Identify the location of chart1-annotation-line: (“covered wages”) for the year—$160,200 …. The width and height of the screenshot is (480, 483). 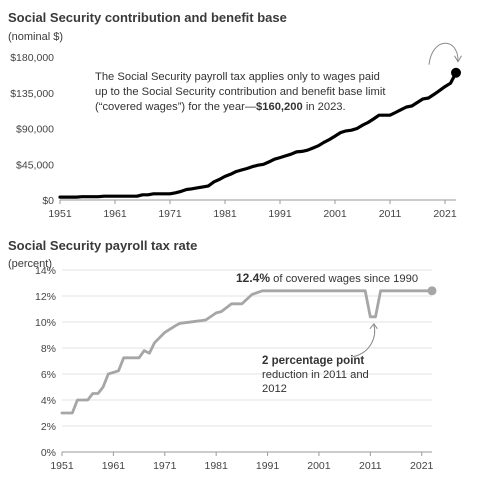
(220, 107).